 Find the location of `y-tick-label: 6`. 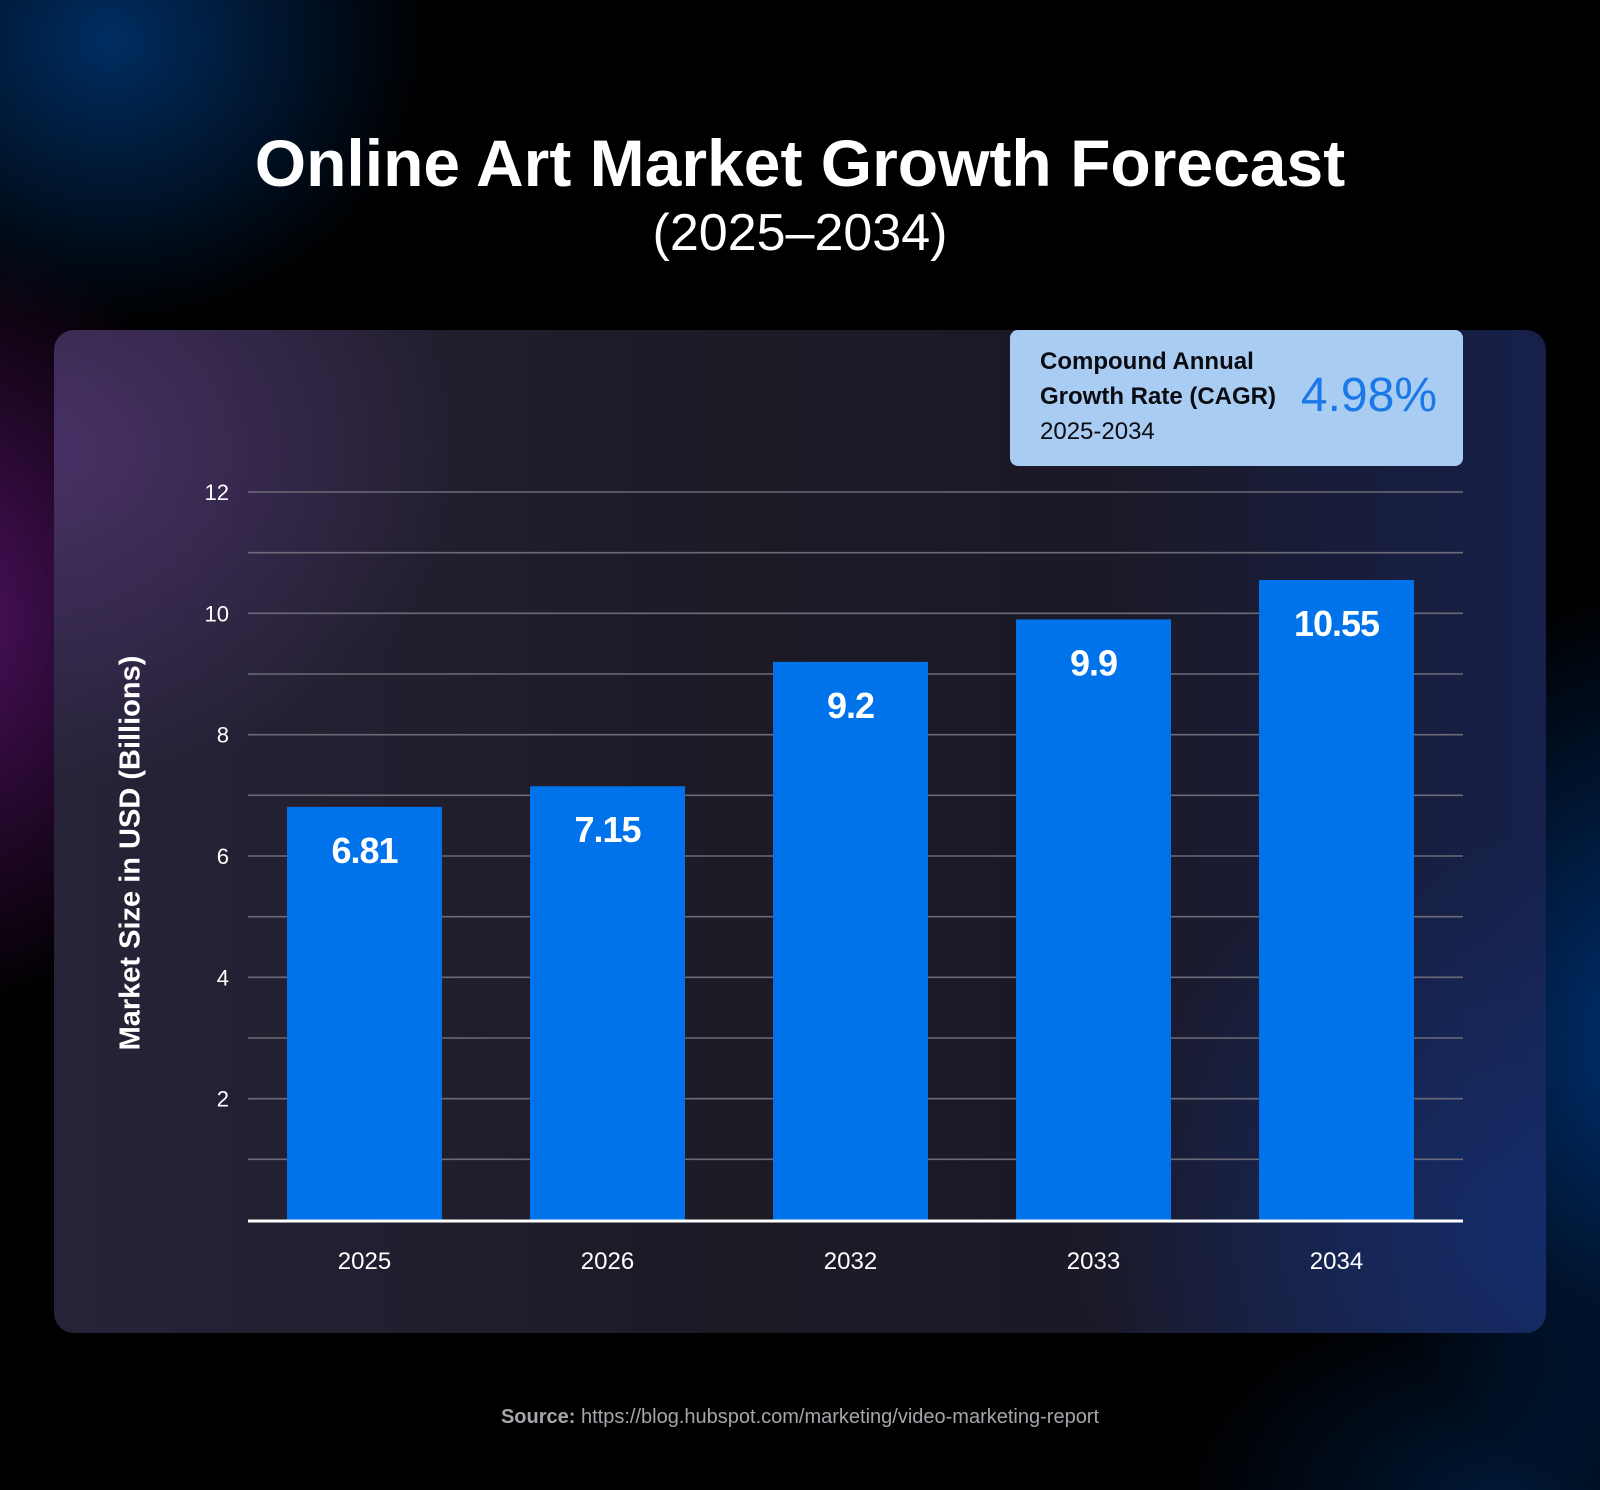

y-tick-label: 6 is located at coordinates (223, 856).